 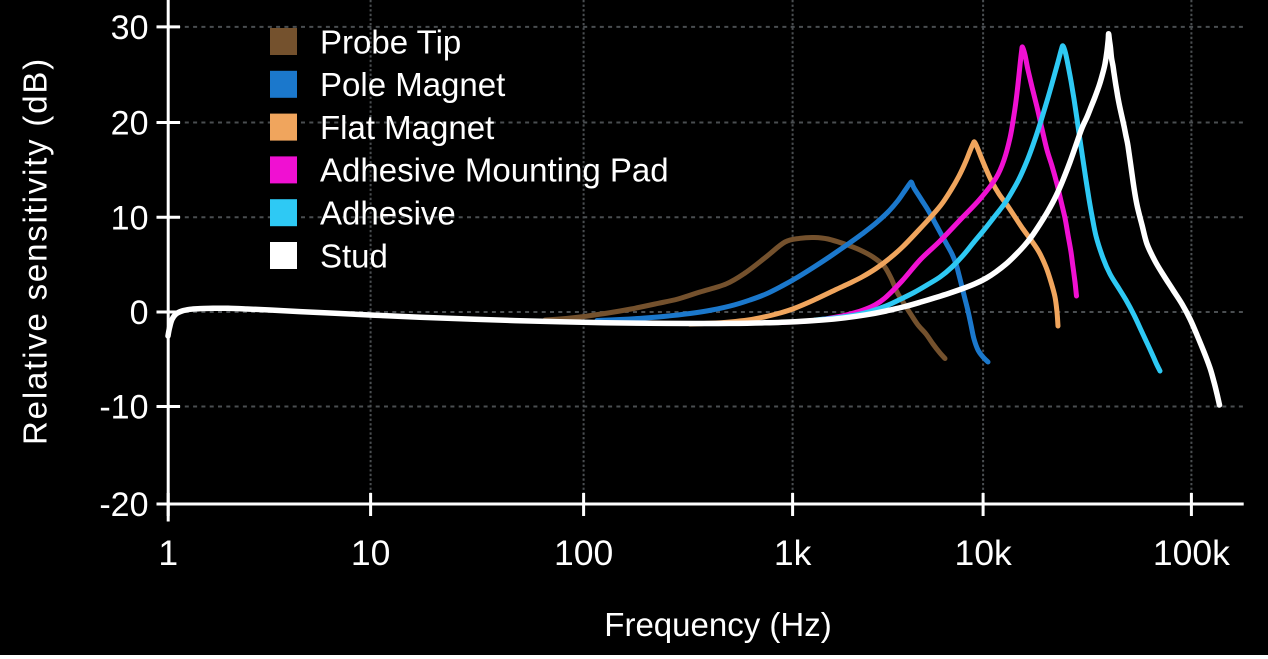 I want to click on svg-text: Frequency (Hz), so click(x=717, y=624).